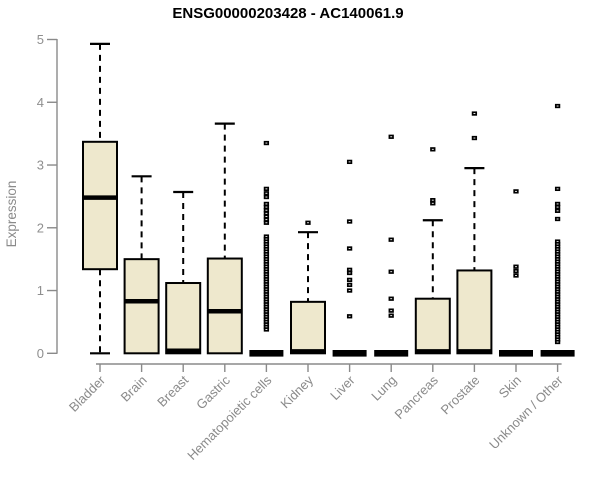 This screenshot has height=500, width=600. I want to click on x-tick-label: Bladder, so click(87, 393).